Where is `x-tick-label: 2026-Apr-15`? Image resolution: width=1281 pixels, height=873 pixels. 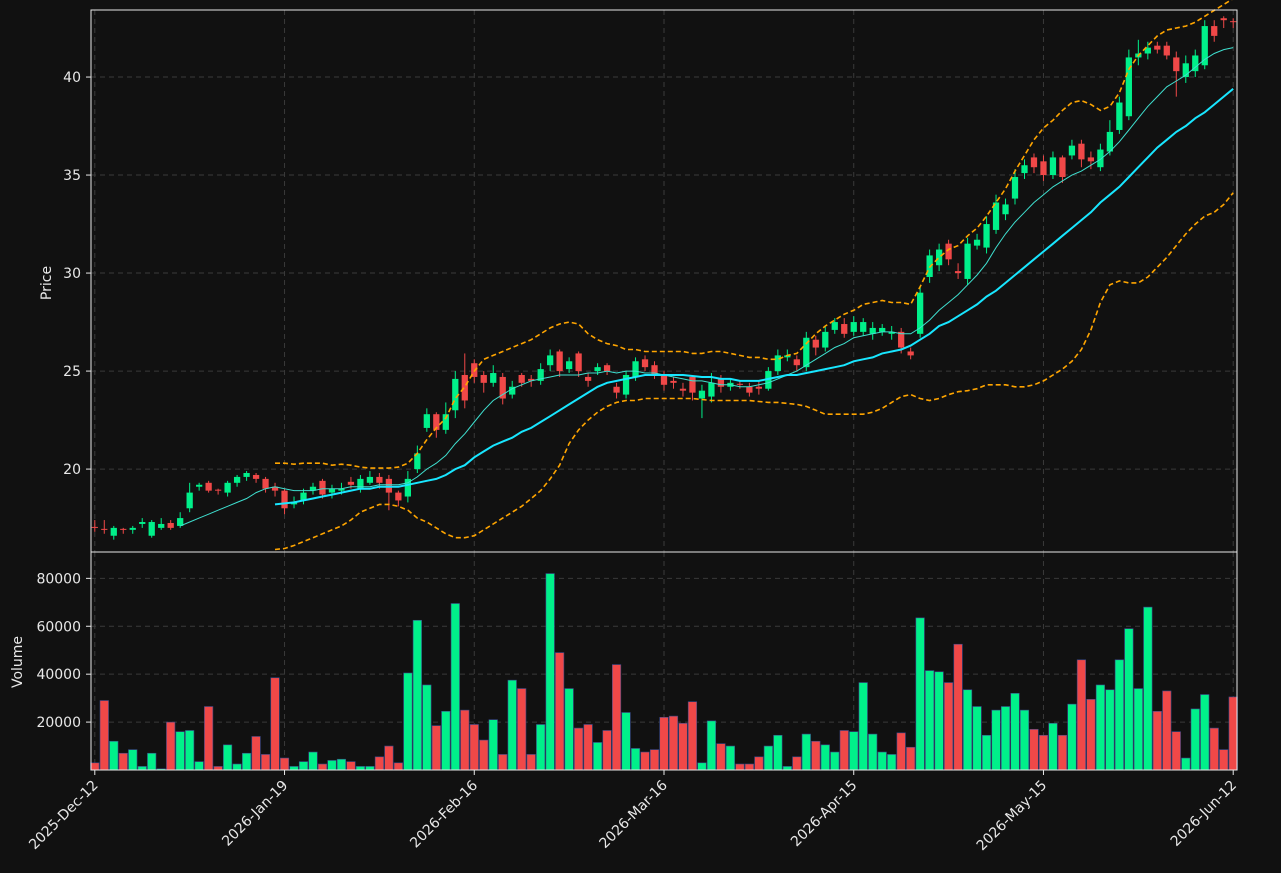 x-tick-label: 2026-Apr-15 is located at coordinates (824, 814).